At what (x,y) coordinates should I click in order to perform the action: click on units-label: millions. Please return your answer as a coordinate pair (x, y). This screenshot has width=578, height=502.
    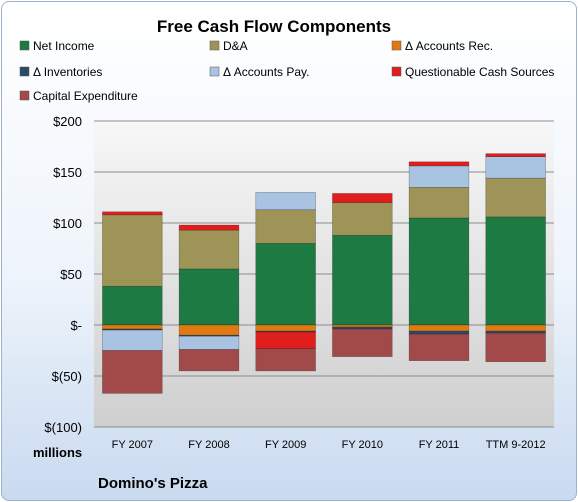
    Looking at the image, I should click on (57, 452).